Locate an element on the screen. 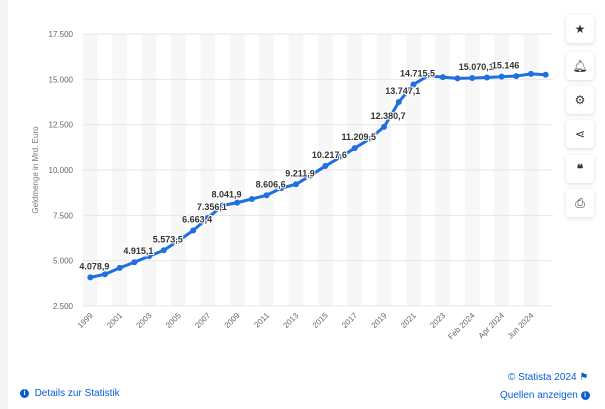 The image size is (605, 409). copyright-link: © Statista 2024 ⚑ is located at coordinates (548, 377).